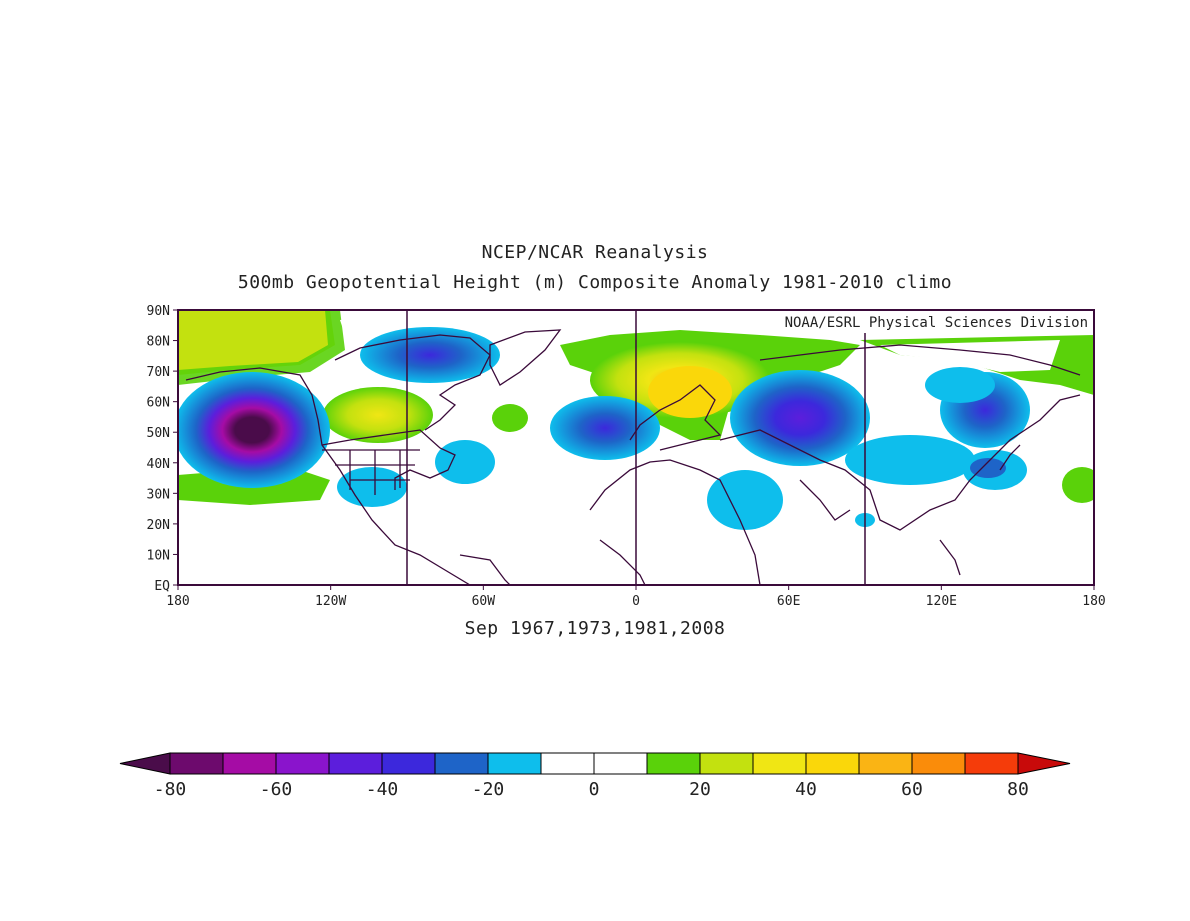 The height and width of the screenshot is (921, 1190). Describe the element at coordinates (675, 484) in the screenshot. I see `coastline-europe-africa` at that location.